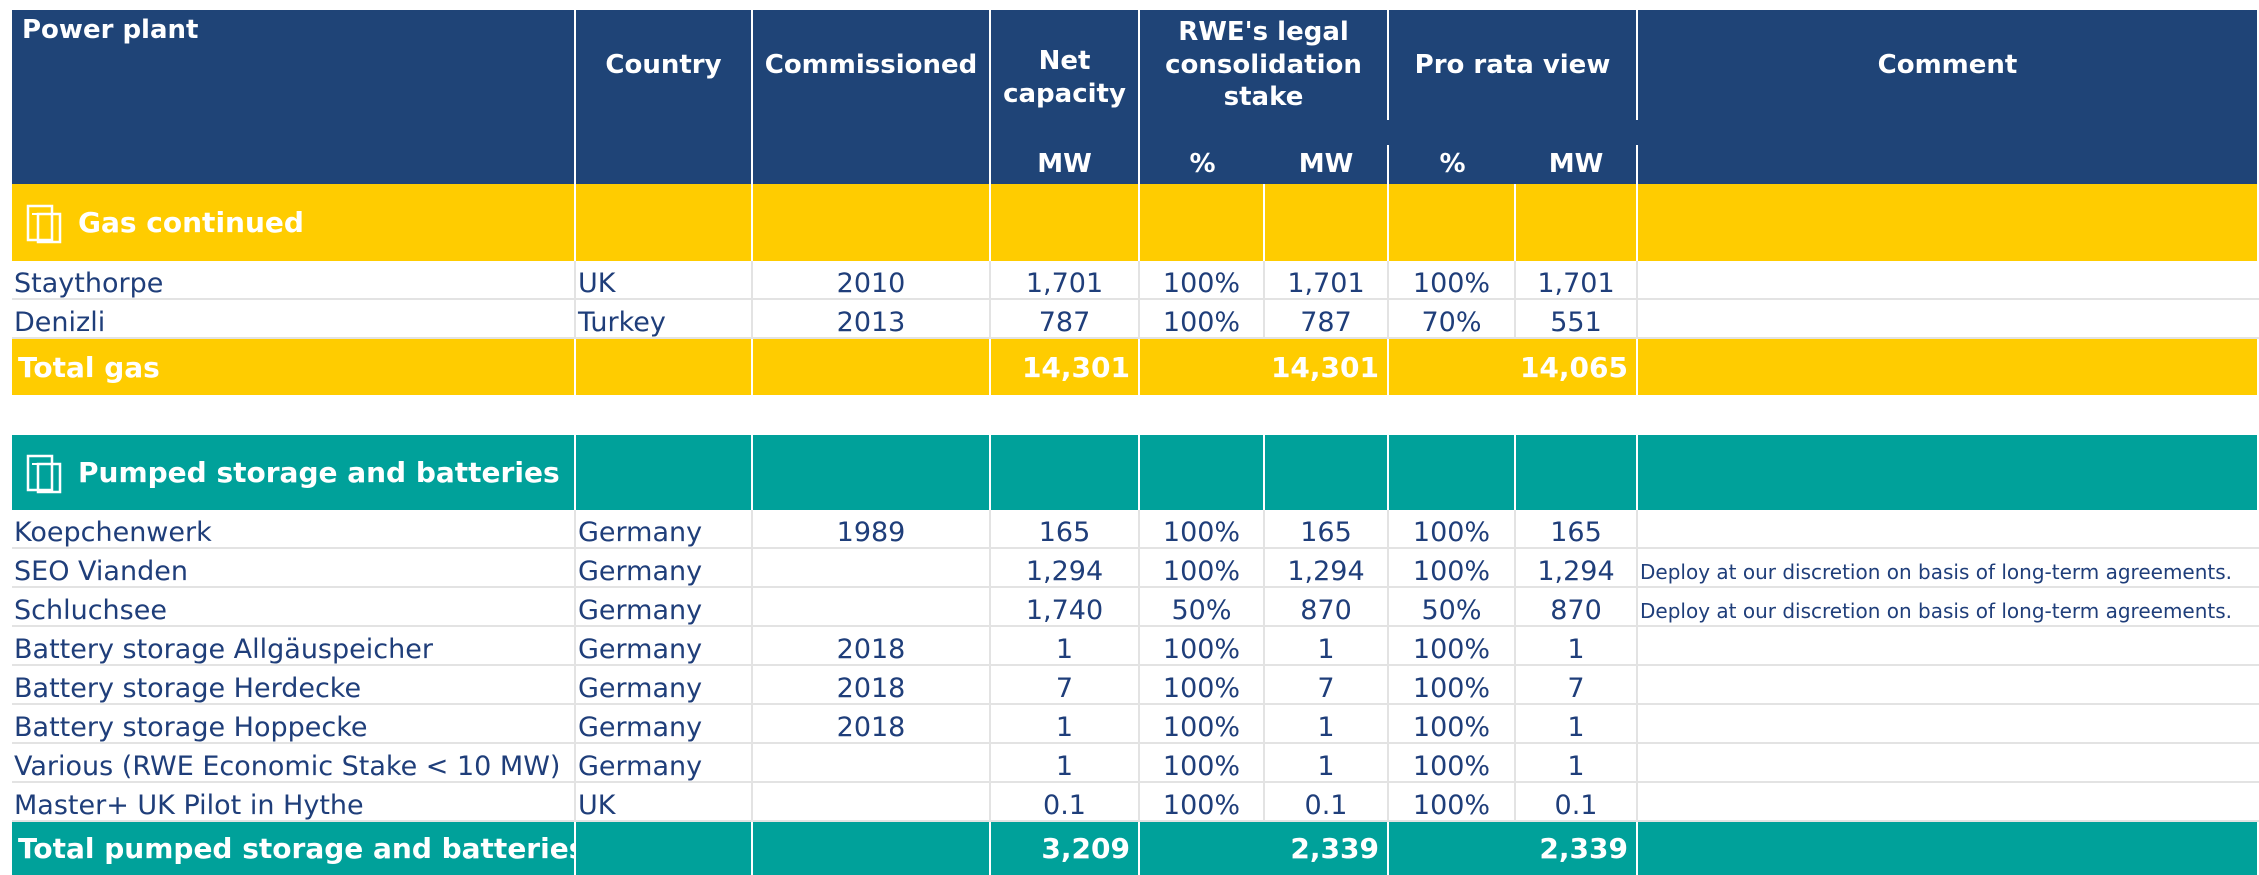 Image resolution: width=2259 pixels, height=875 pixels. I want to click on table-cell: Turkey, so click(664, 319).